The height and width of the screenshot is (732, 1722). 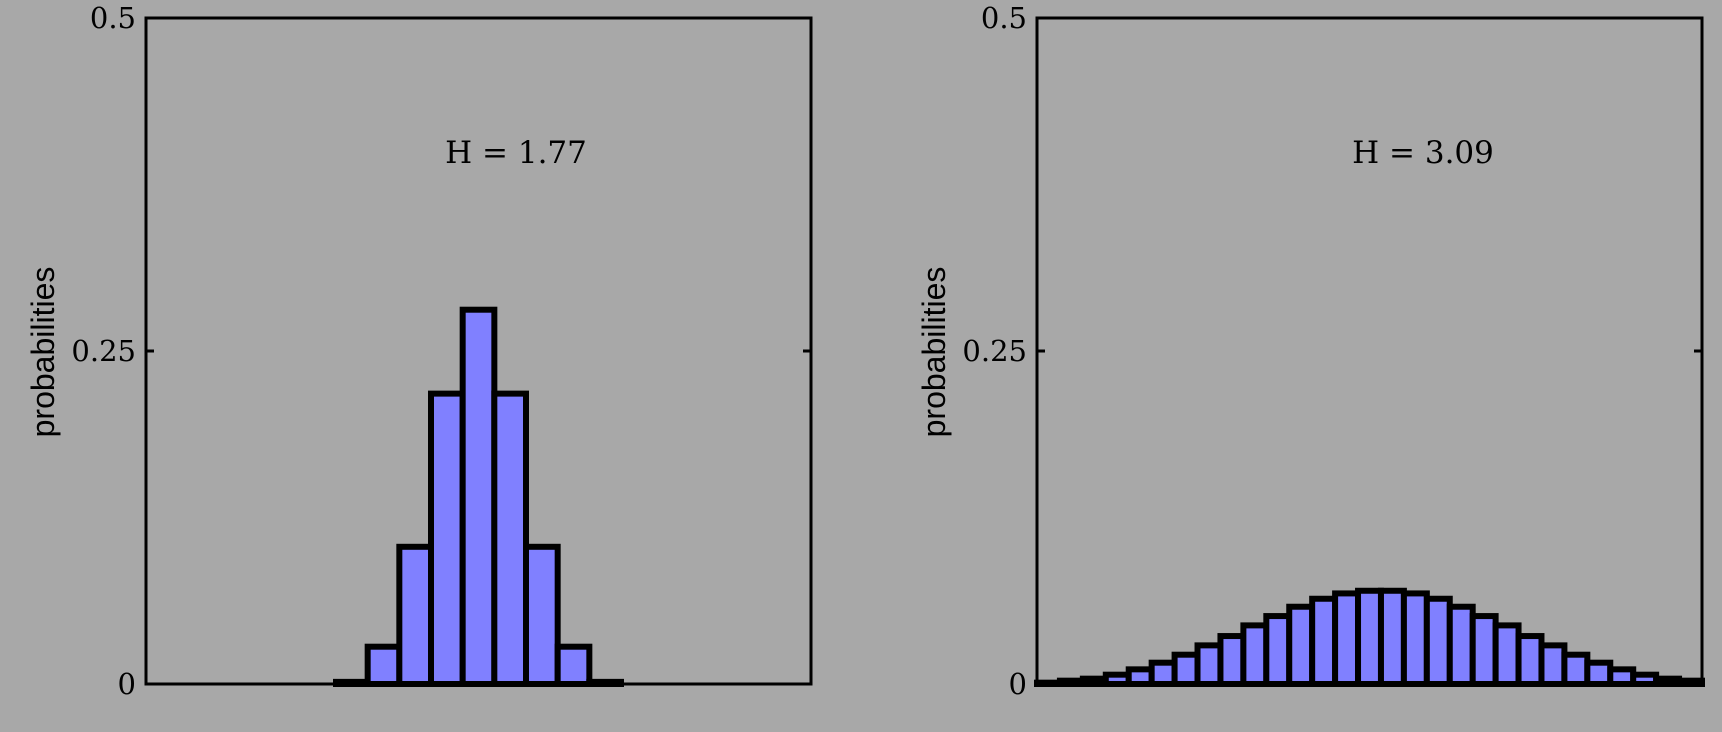 I want to click on y-axis-label-right: probabilities, so click(x=934, y=352).